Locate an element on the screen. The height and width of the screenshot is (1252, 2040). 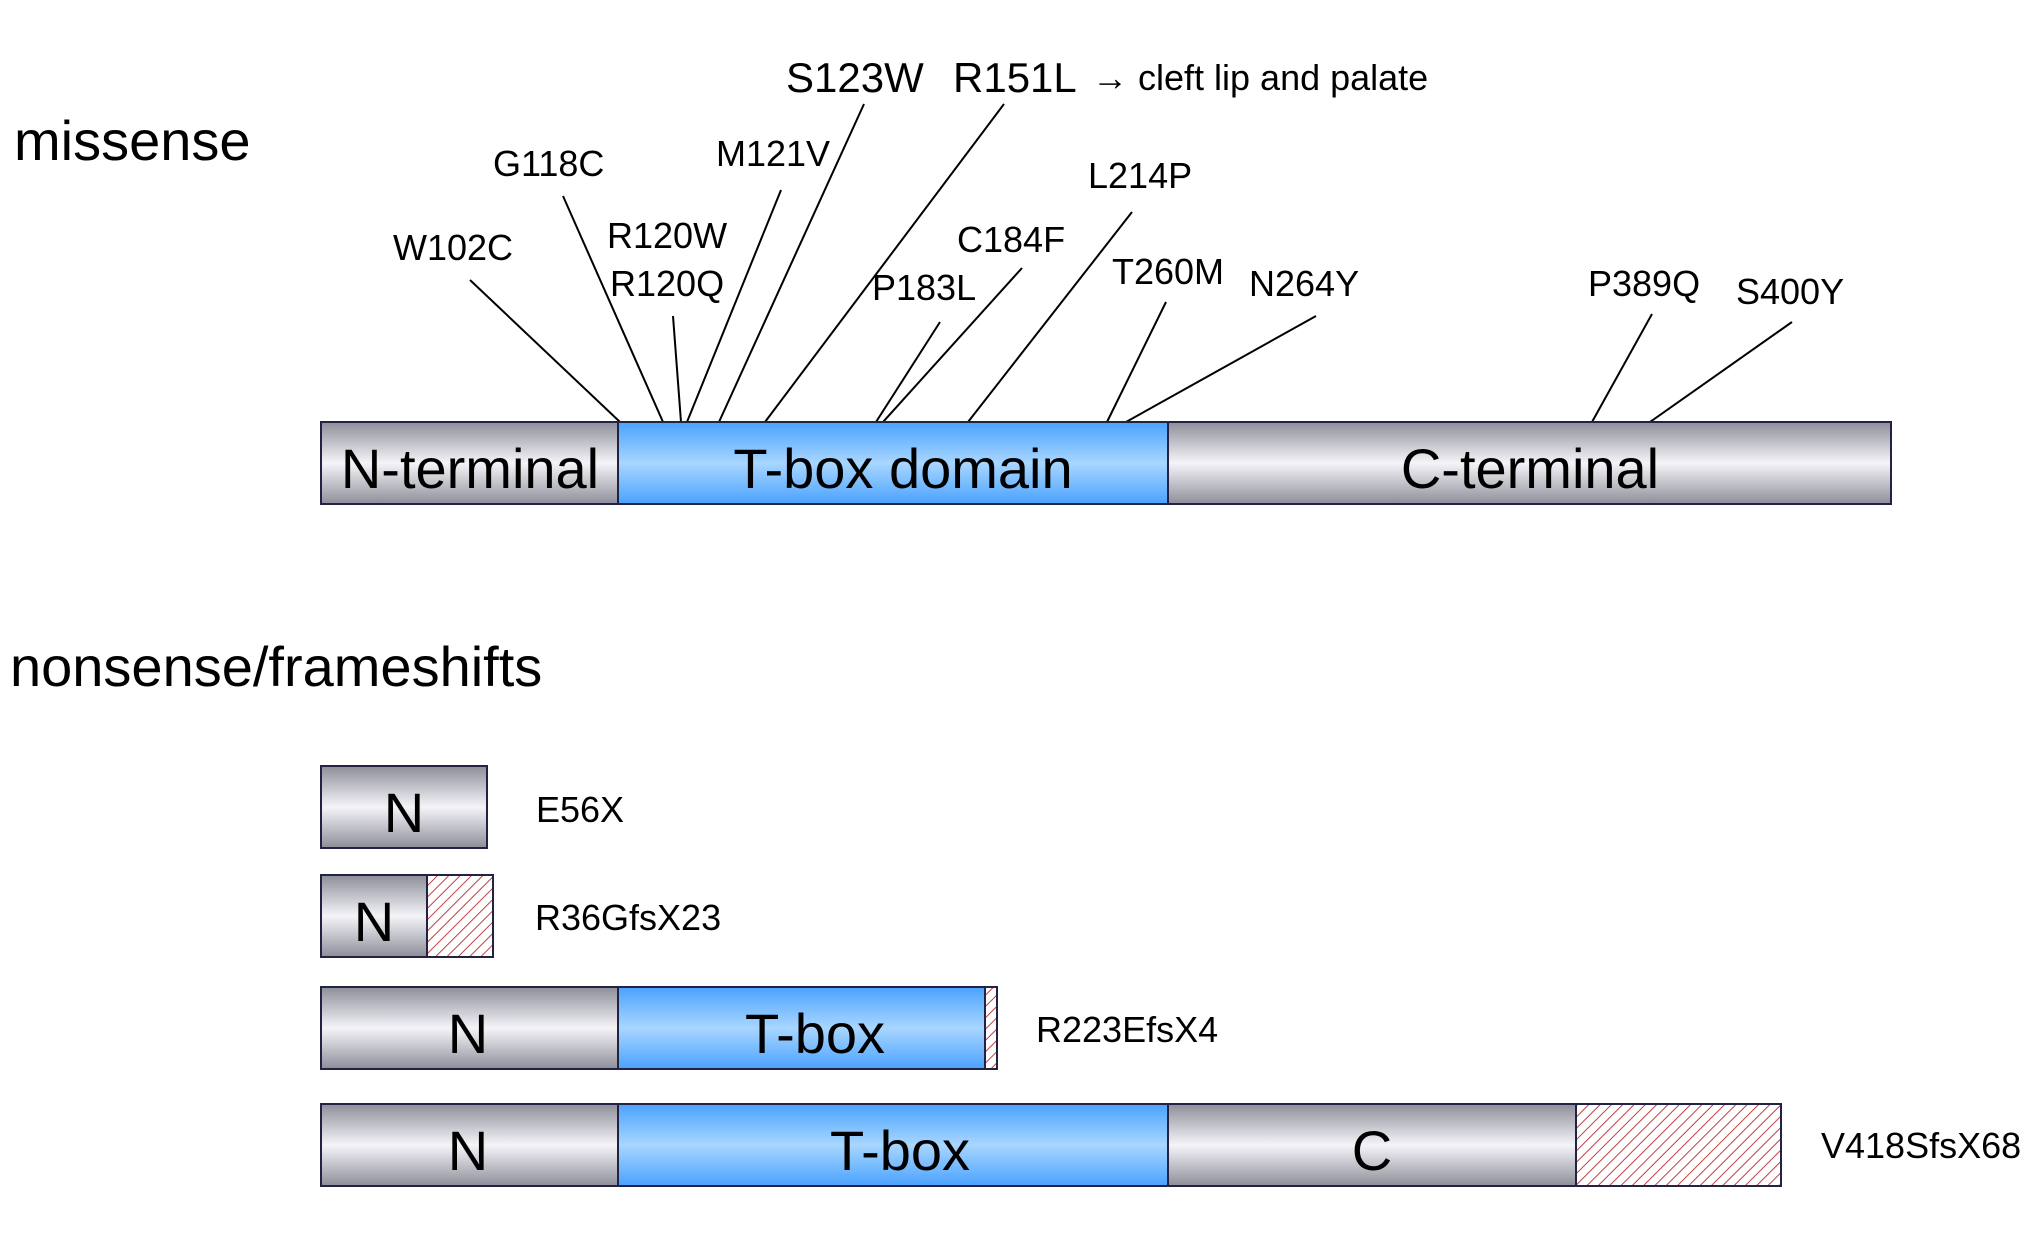
c-terminal-label: C-terminal is located at coordinates (1530, 468).